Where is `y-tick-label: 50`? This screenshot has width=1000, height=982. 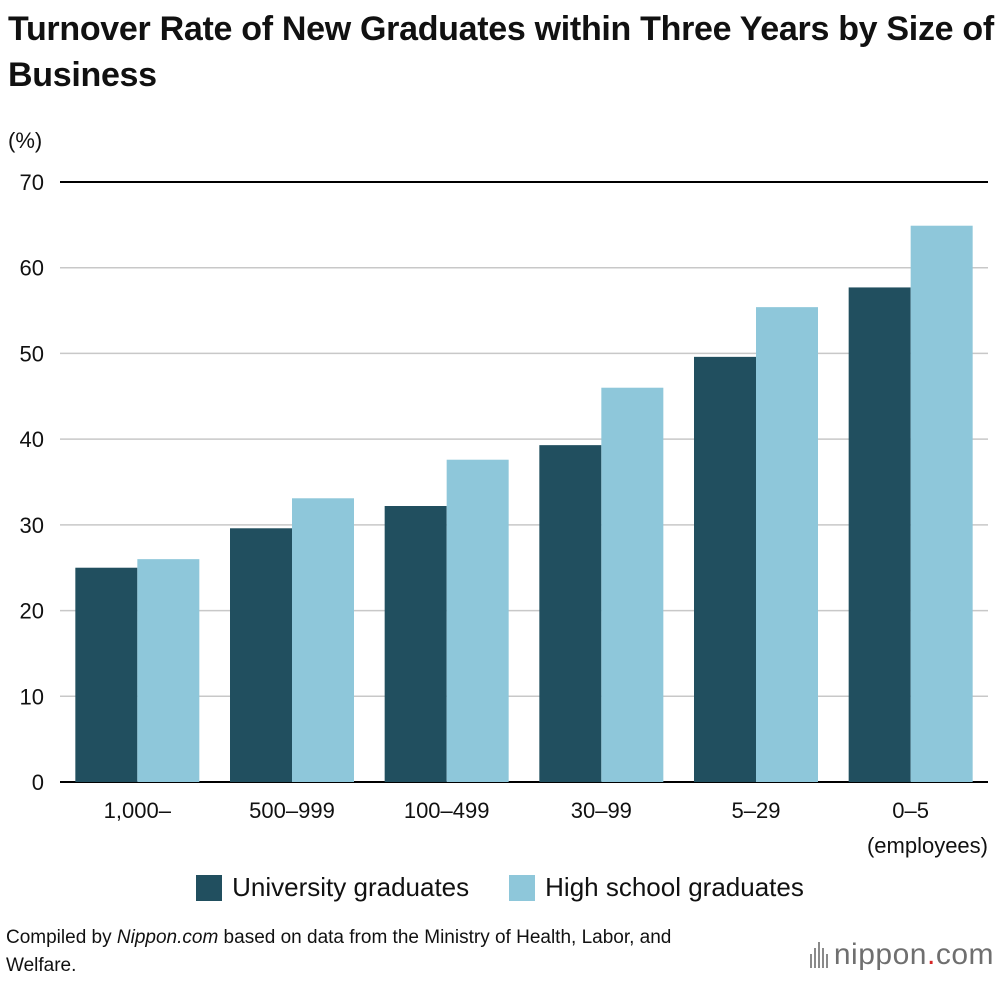 y-tick-label: 50 is located at coordinates (32, 353).